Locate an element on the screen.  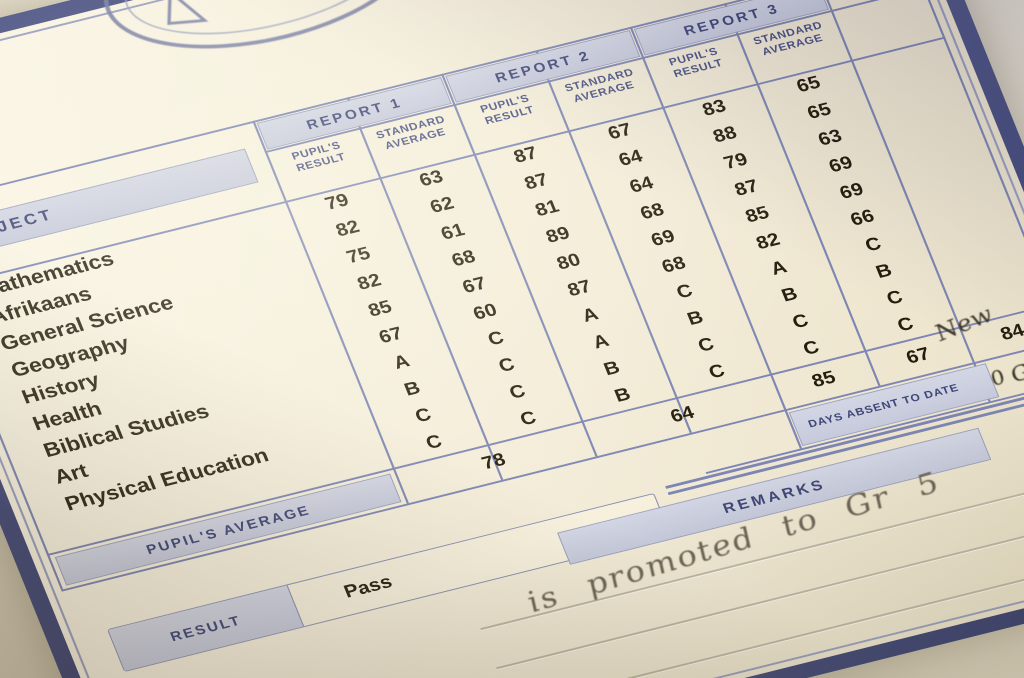
remarks-ruling-line is located at coordinates (767, 610).